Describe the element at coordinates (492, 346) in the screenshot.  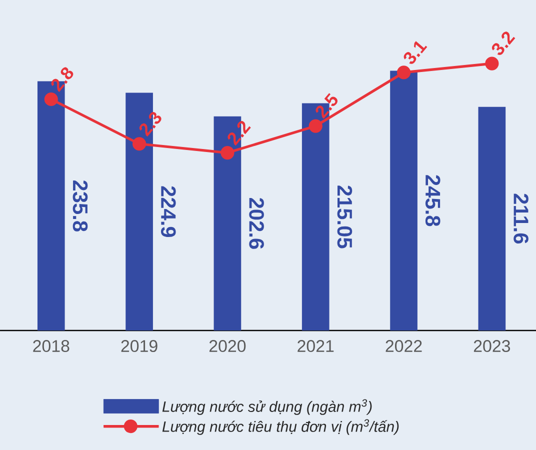
I see `x-tick-label: 2023` at that location.